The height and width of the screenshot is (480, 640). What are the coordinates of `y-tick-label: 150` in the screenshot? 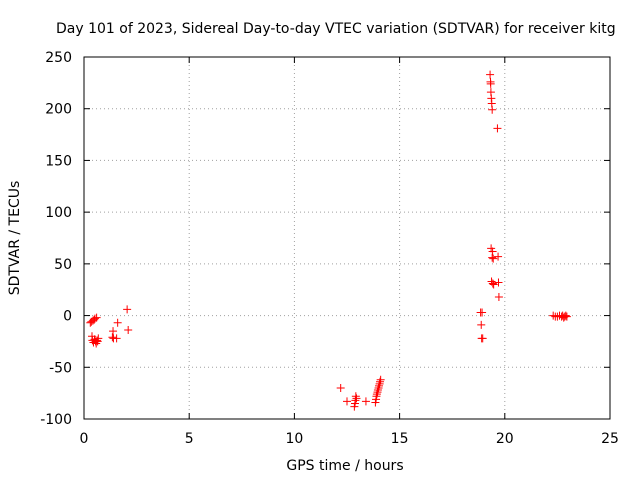 It's located at (58, 161).